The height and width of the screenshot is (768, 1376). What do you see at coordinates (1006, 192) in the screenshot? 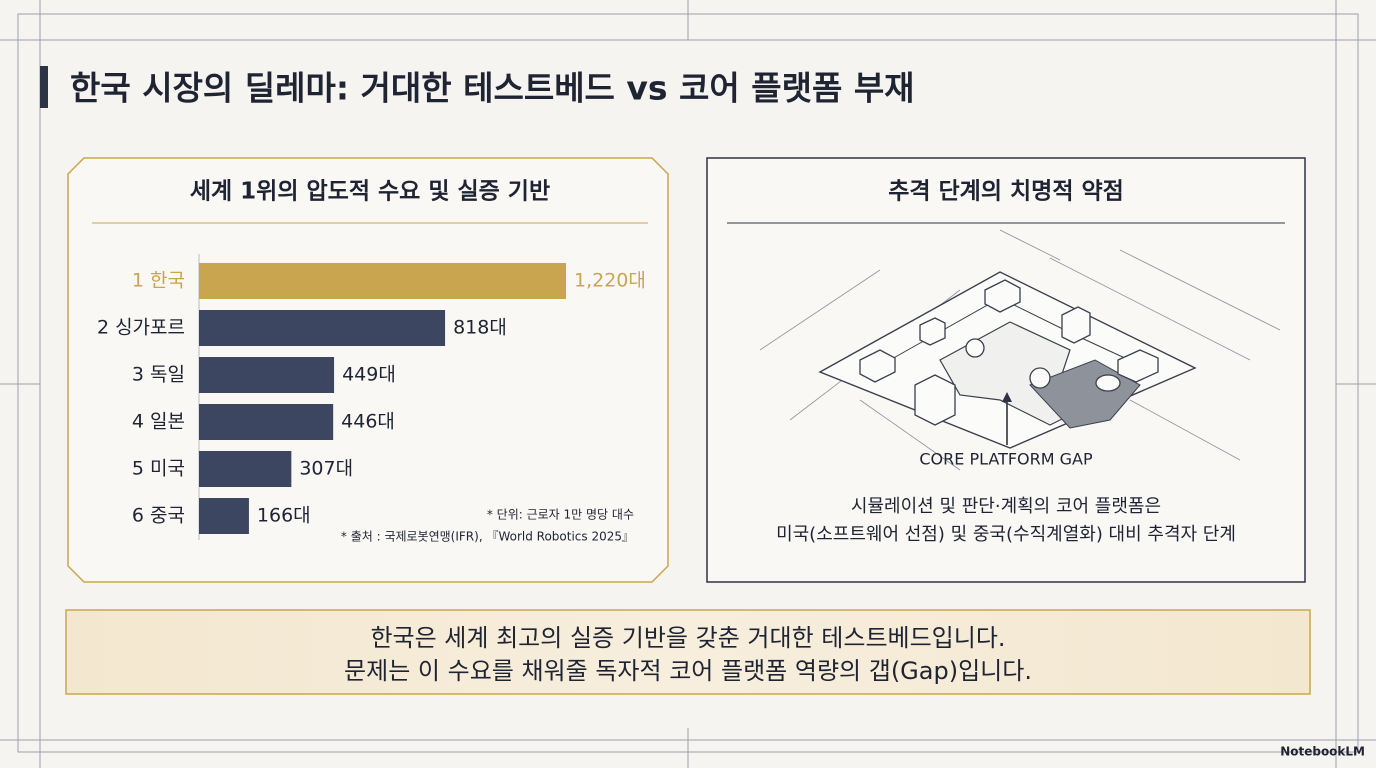
I see `panel-title: 추격 단계의 치명적 약점` at bounding box center [1006, 192].